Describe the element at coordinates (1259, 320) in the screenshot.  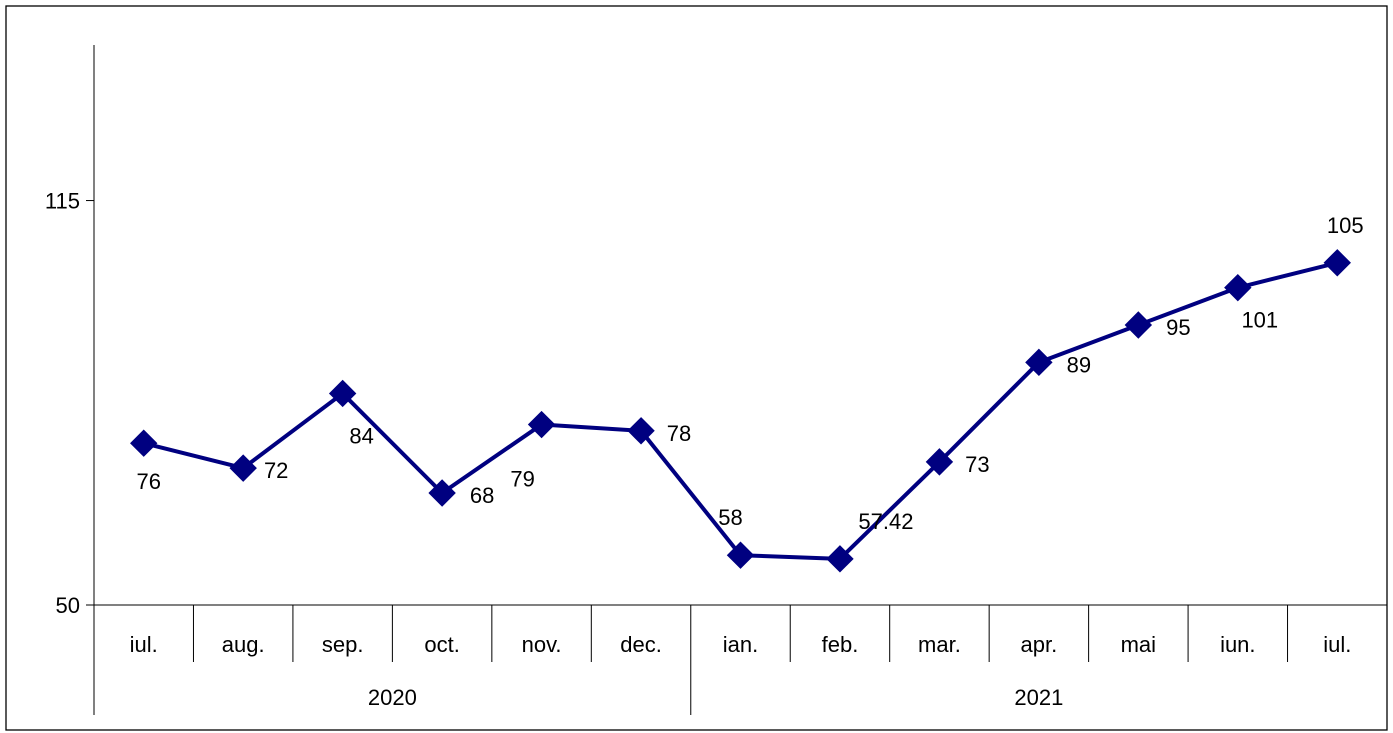
I see `data-label: 101` at that location.